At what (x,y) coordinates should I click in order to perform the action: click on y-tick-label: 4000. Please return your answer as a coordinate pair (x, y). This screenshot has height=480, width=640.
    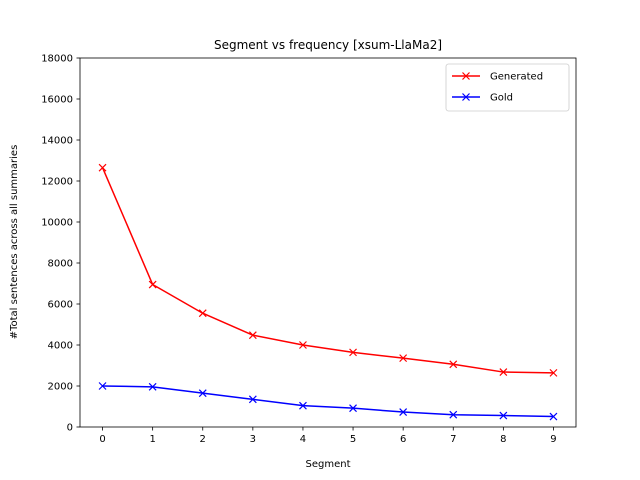
    Looking at the image, I should click on (60, 346).